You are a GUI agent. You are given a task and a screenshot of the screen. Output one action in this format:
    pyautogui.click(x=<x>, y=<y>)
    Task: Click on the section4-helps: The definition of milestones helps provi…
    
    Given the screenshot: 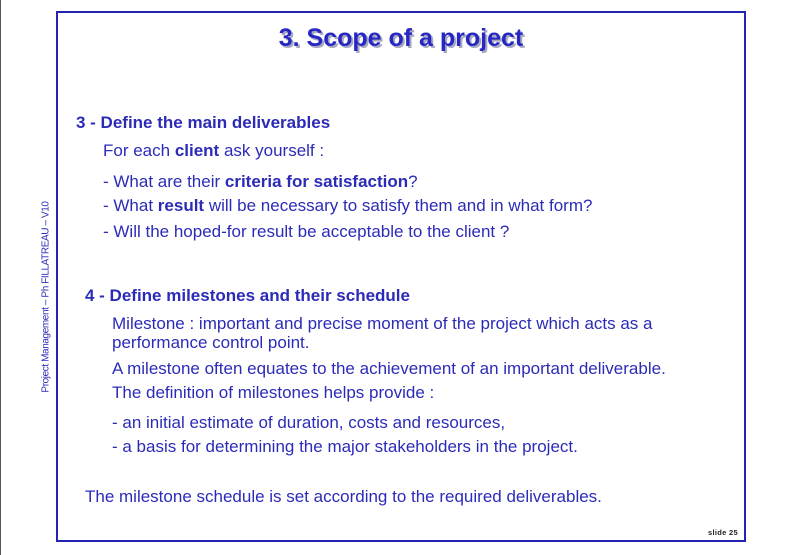 What is the action you would take?
    pyautogui.click(x=273, y=392)
    